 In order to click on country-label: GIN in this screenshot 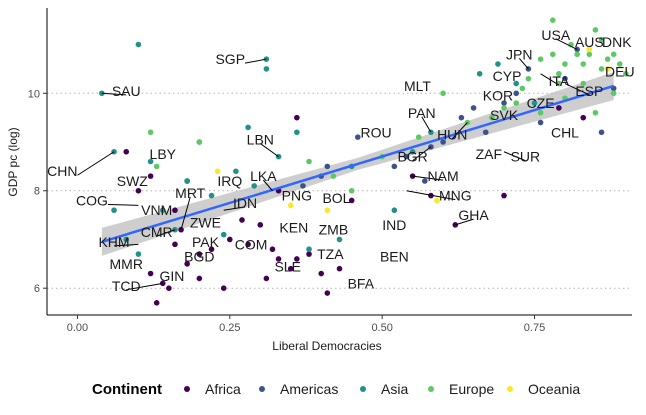, I will do `click(171, 276)`.